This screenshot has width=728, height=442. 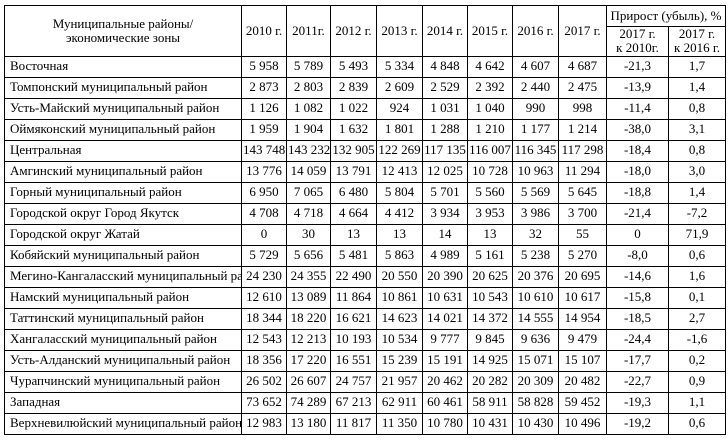 I want to click on year-value-cell: 20 376, so click(x=535, y=276).